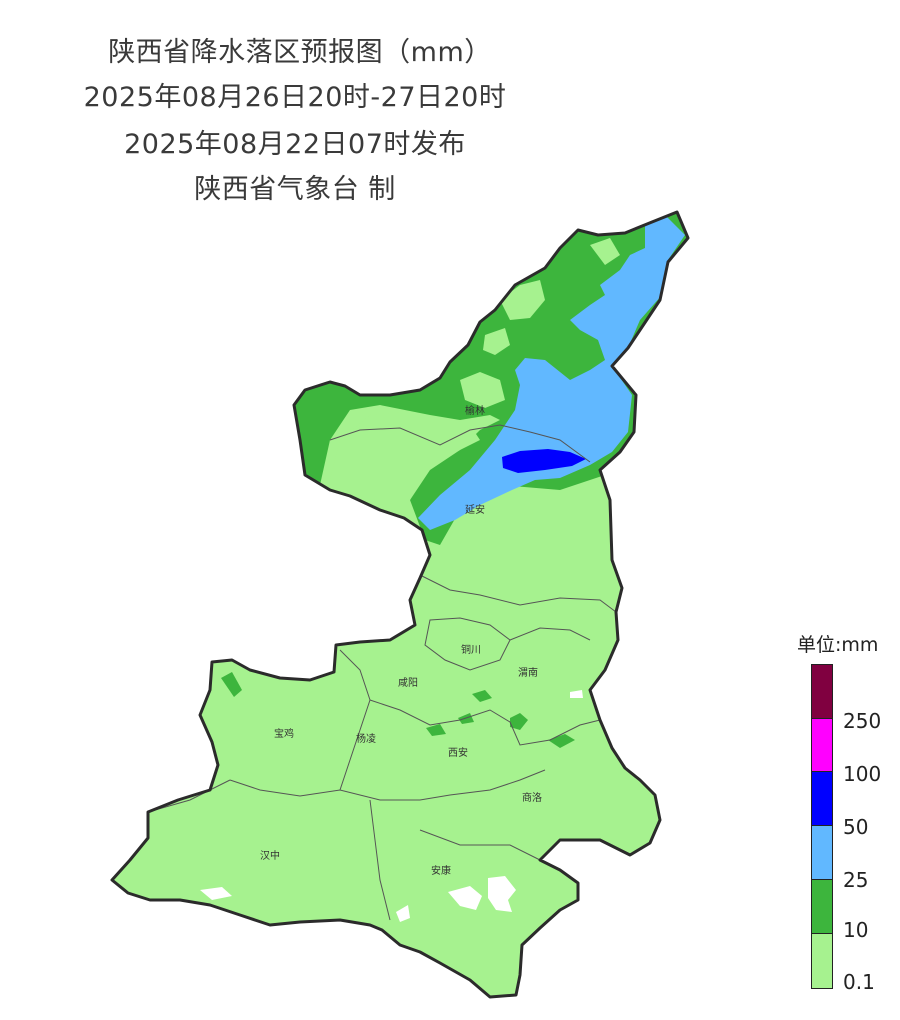  What do you see at coordinates (300, 52) in the screenshot?
I see `map-title: 陕西省降水落区预报图（mm）` at bounding box center [300, 52].